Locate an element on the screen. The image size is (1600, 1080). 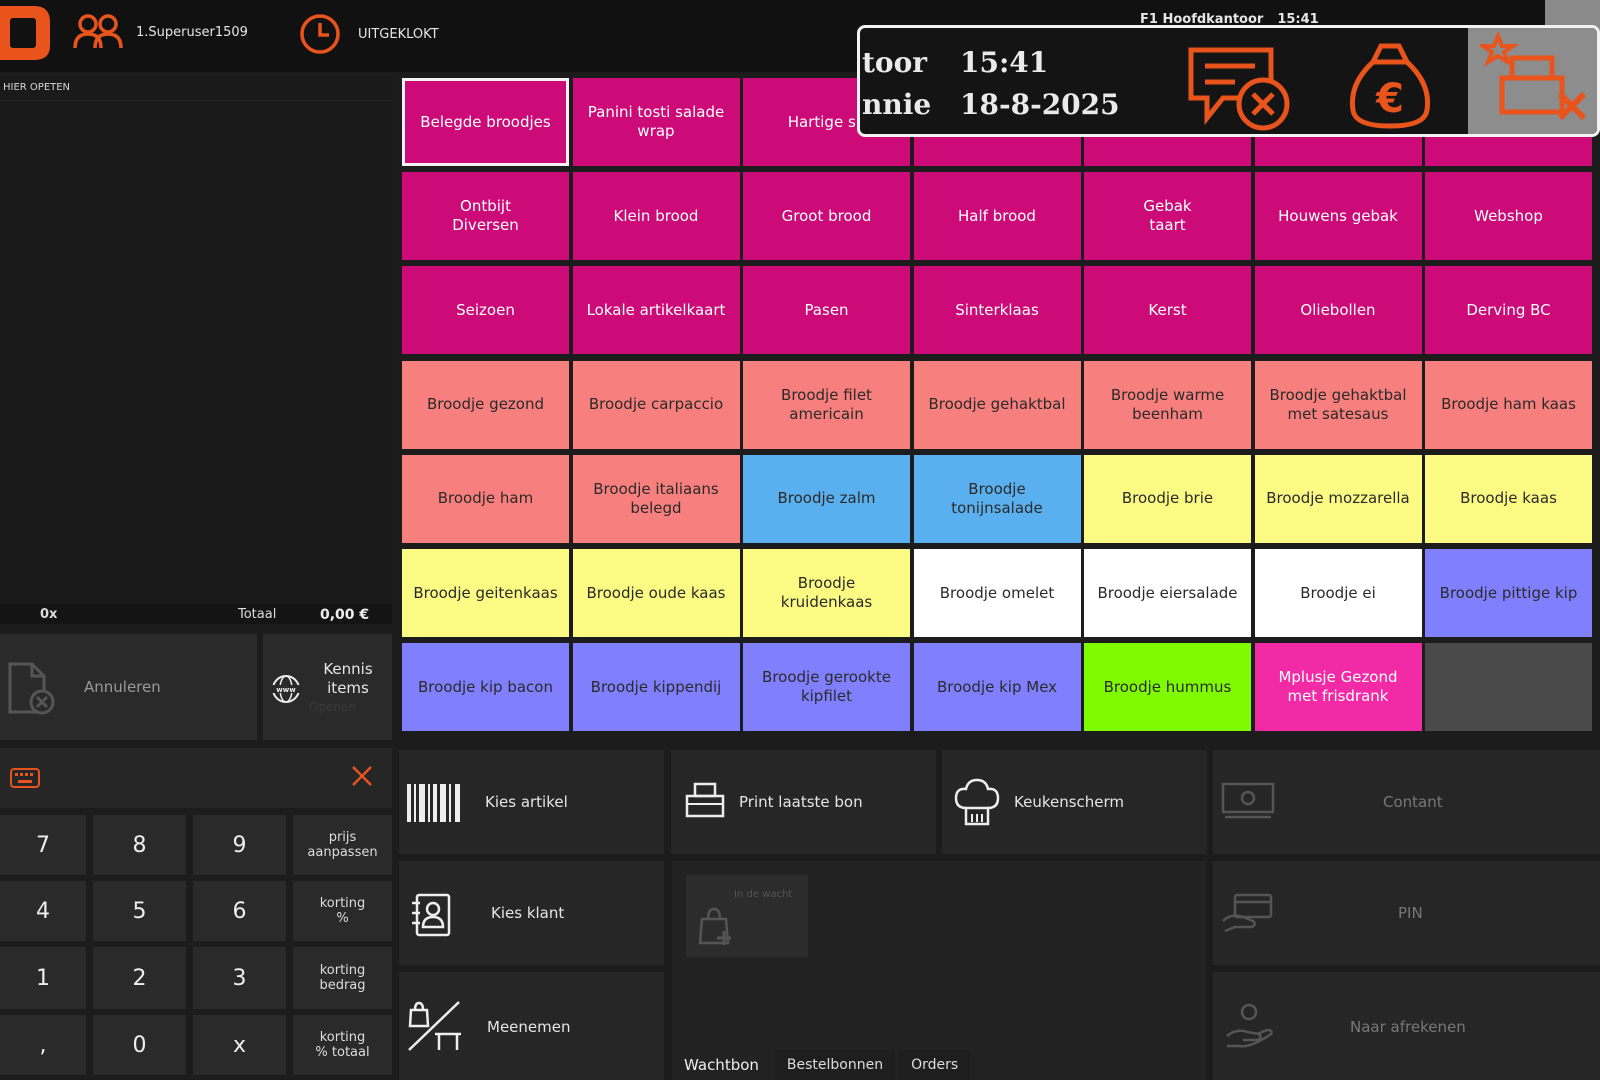
product-tile: Broodje hummus is located at coordinates (1167, 687).